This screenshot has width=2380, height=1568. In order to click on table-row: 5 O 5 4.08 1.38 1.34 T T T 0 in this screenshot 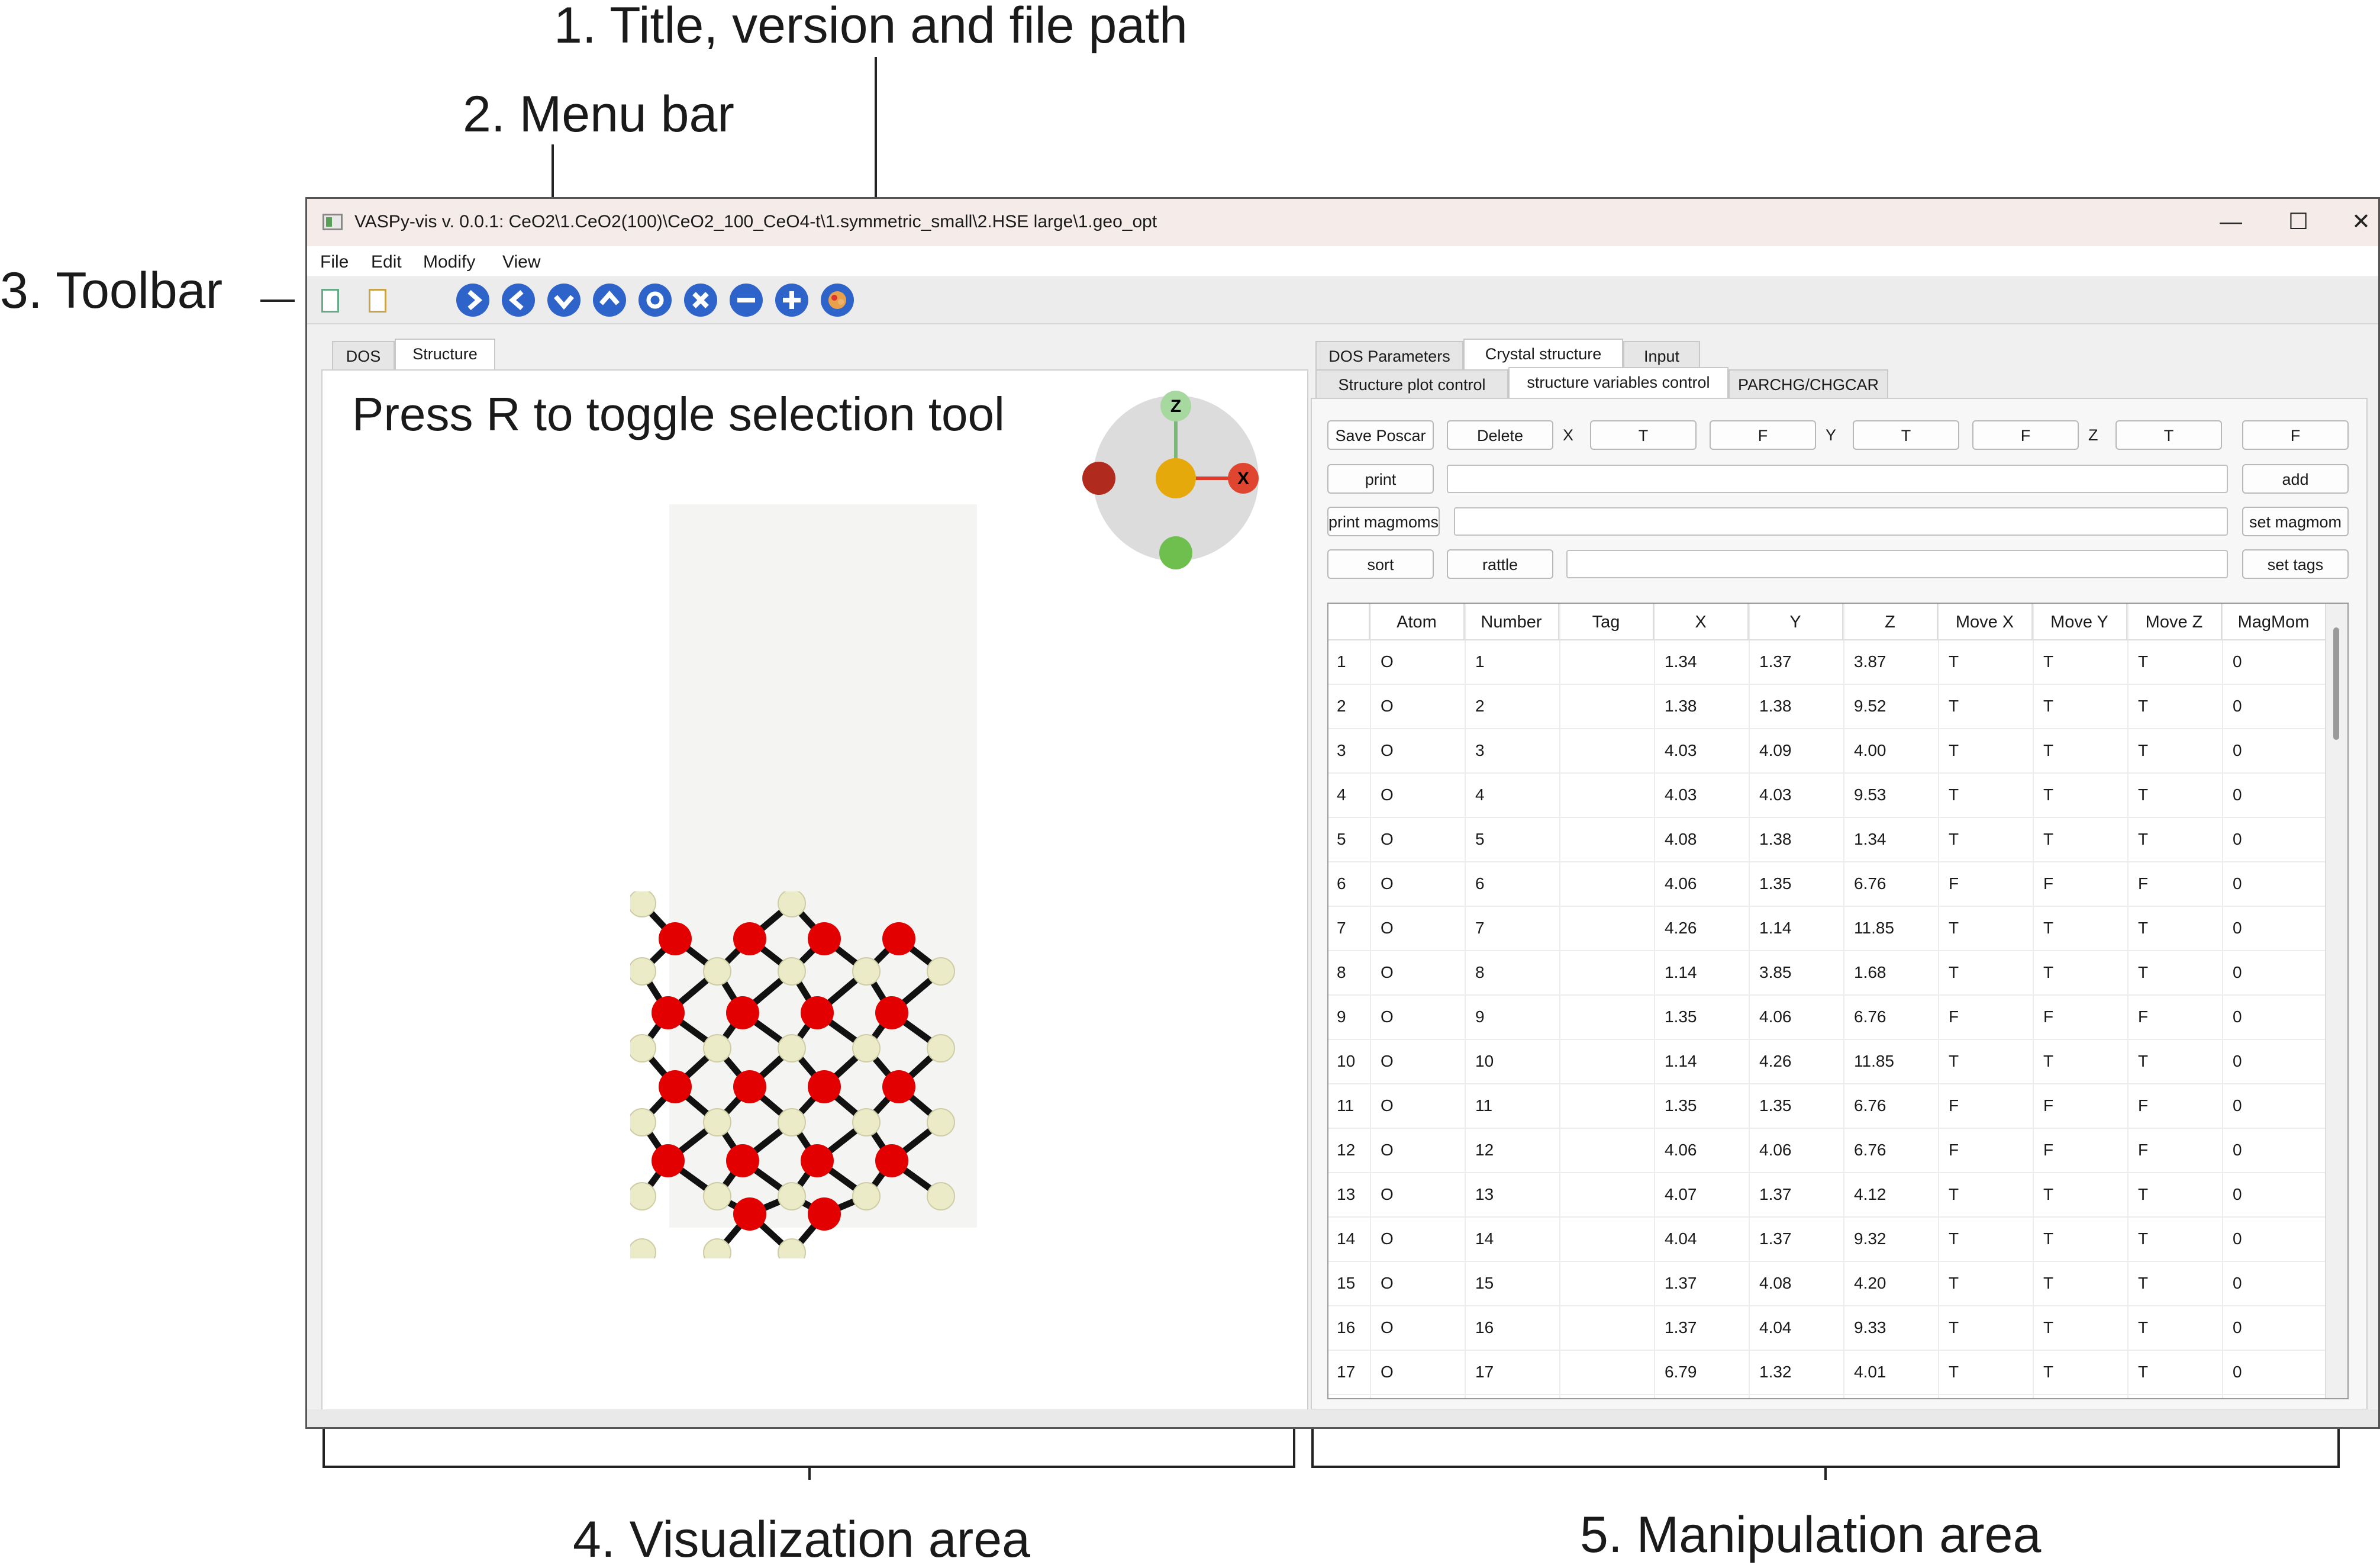, I will do `click(1827, 840)`.